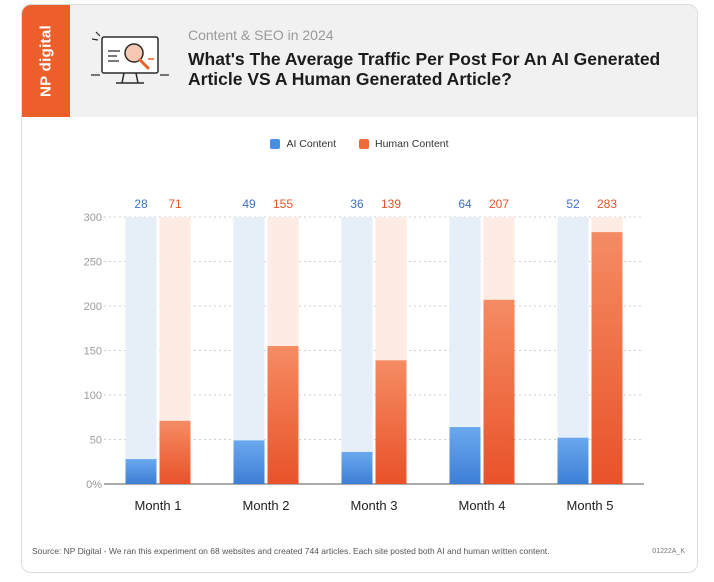 The image size is (714, 582). Describe the element at coordinates (374, 505) in the screenshot. I see `x-tick-label: Month 3` at that location.